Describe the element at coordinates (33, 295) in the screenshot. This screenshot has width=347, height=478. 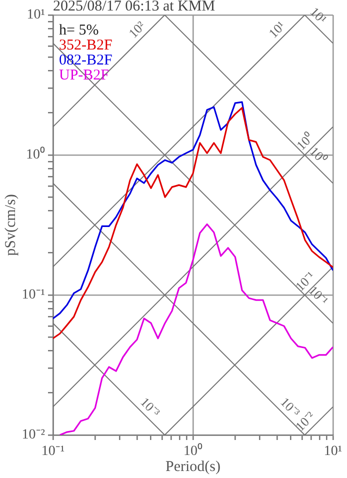
I see `y-tick-label: 10⁻¹` at that location.